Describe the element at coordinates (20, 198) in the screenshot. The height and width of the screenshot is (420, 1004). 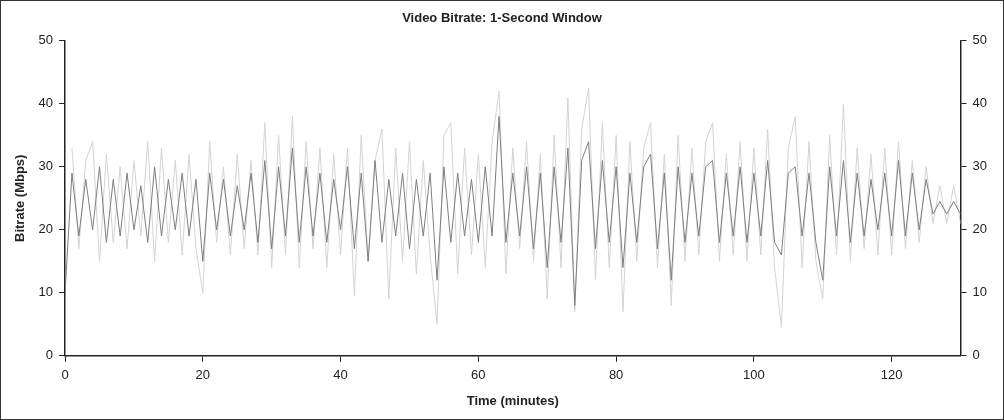
I see `y-axis-title: Bitrate (Mbps)` at that location.